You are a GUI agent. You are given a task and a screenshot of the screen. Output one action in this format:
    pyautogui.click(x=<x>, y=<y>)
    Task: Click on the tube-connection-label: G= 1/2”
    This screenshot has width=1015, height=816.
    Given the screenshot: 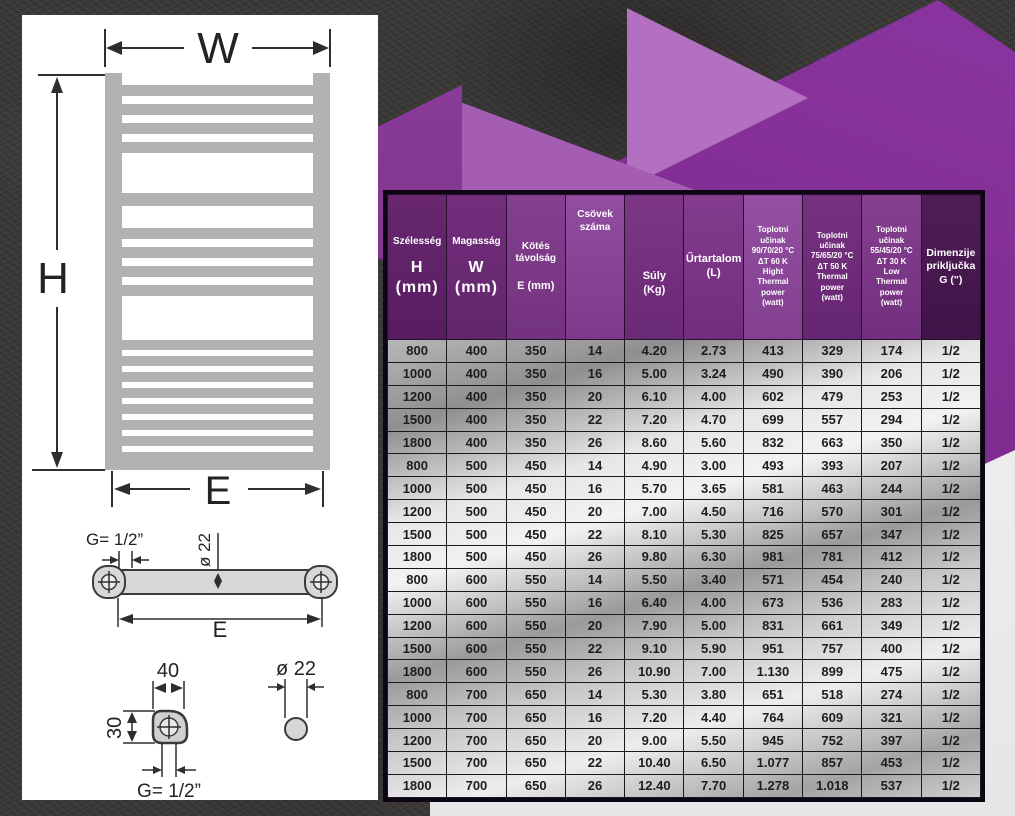 What is the action you would take?
    pyautogui.click(x=115, y=539)
    